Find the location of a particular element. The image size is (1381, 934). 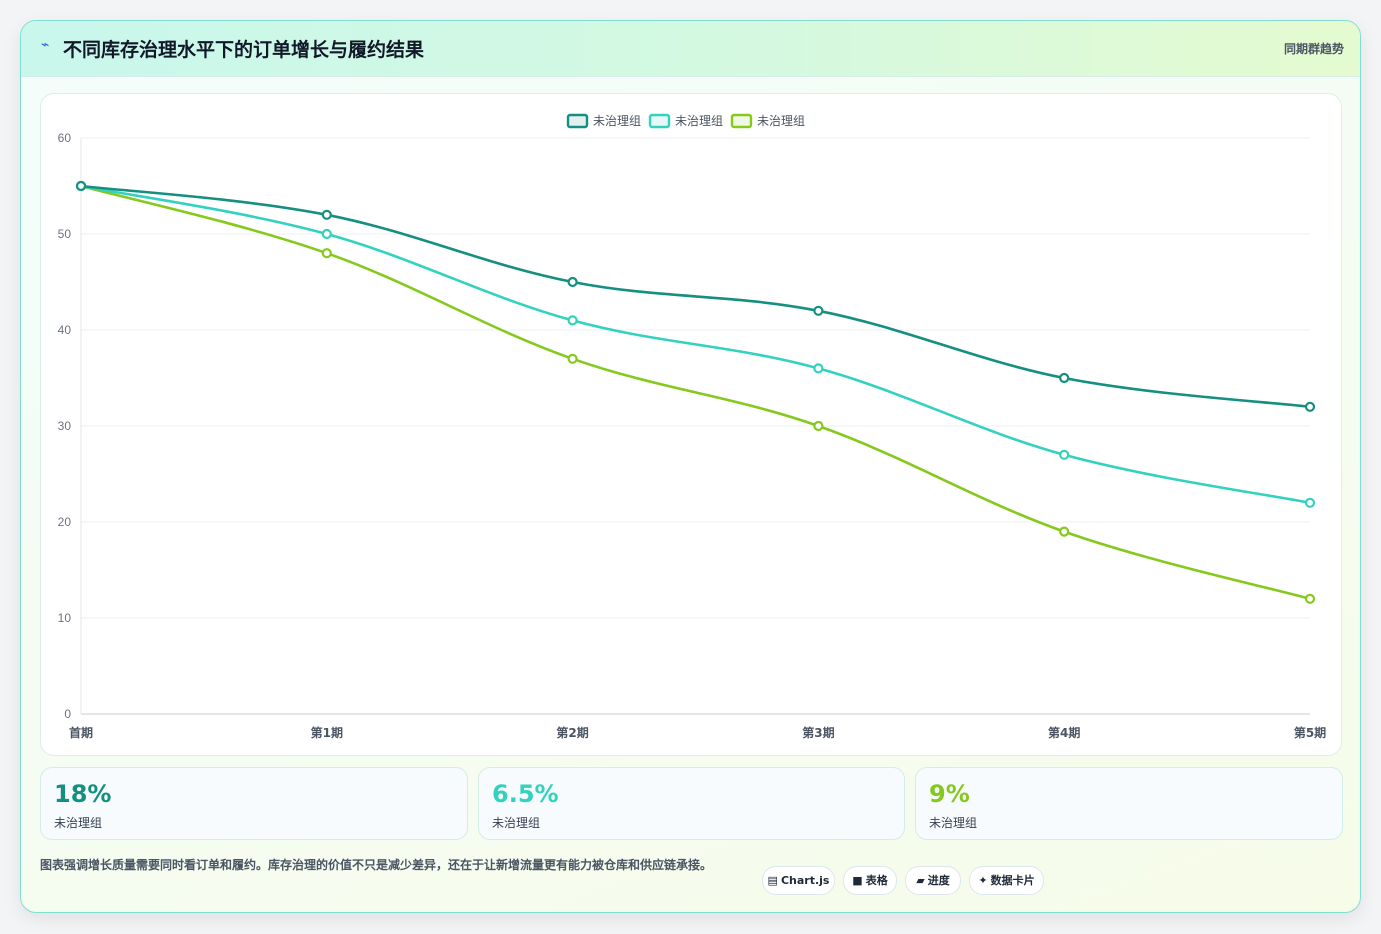

card-title: 不同库存治理水平下的订单增长与履约结果 is located at coordinates (244, 50).